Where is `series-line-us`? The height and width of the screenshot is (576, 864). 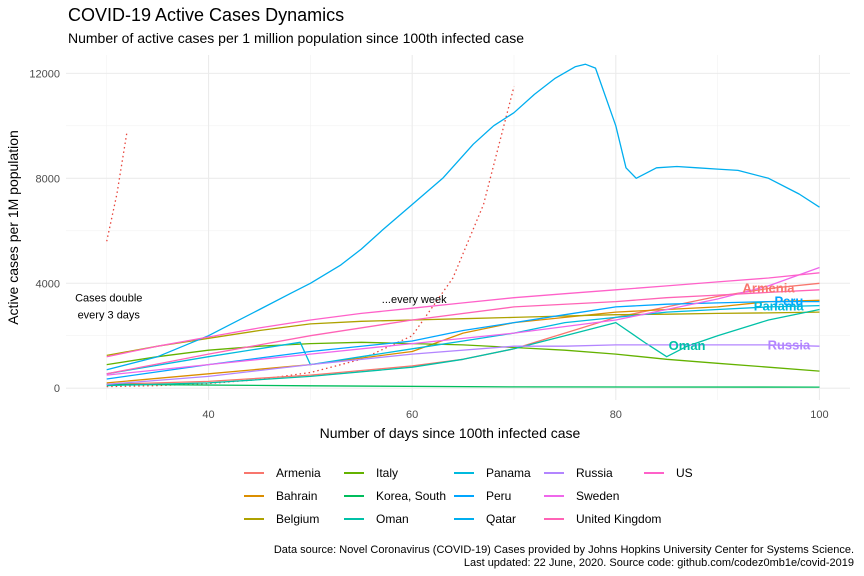 series-line-us is located at coordinates (463, 315).